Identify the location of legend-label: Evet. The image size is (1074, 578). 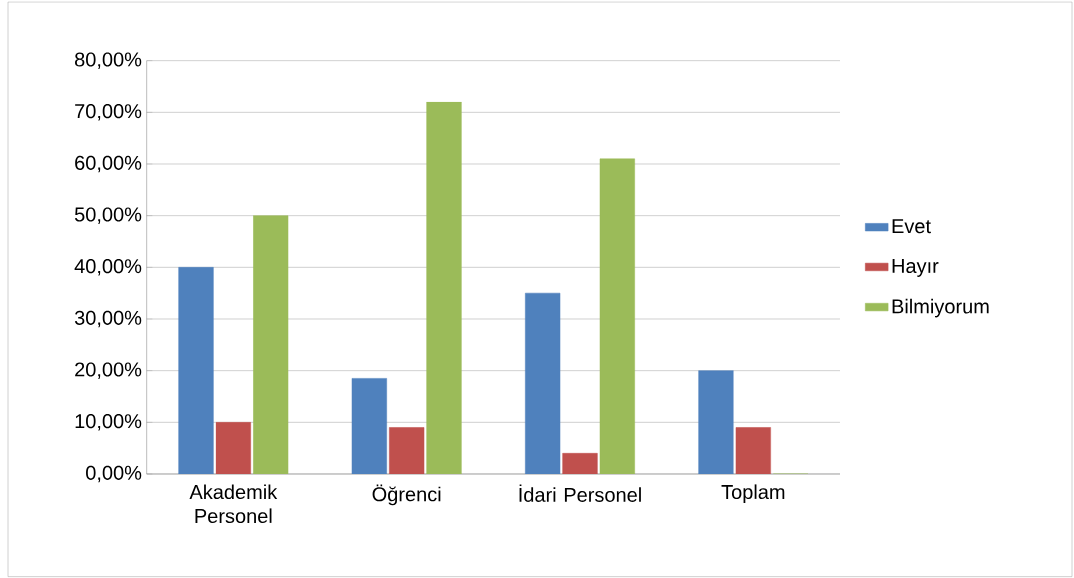
(911, 226).